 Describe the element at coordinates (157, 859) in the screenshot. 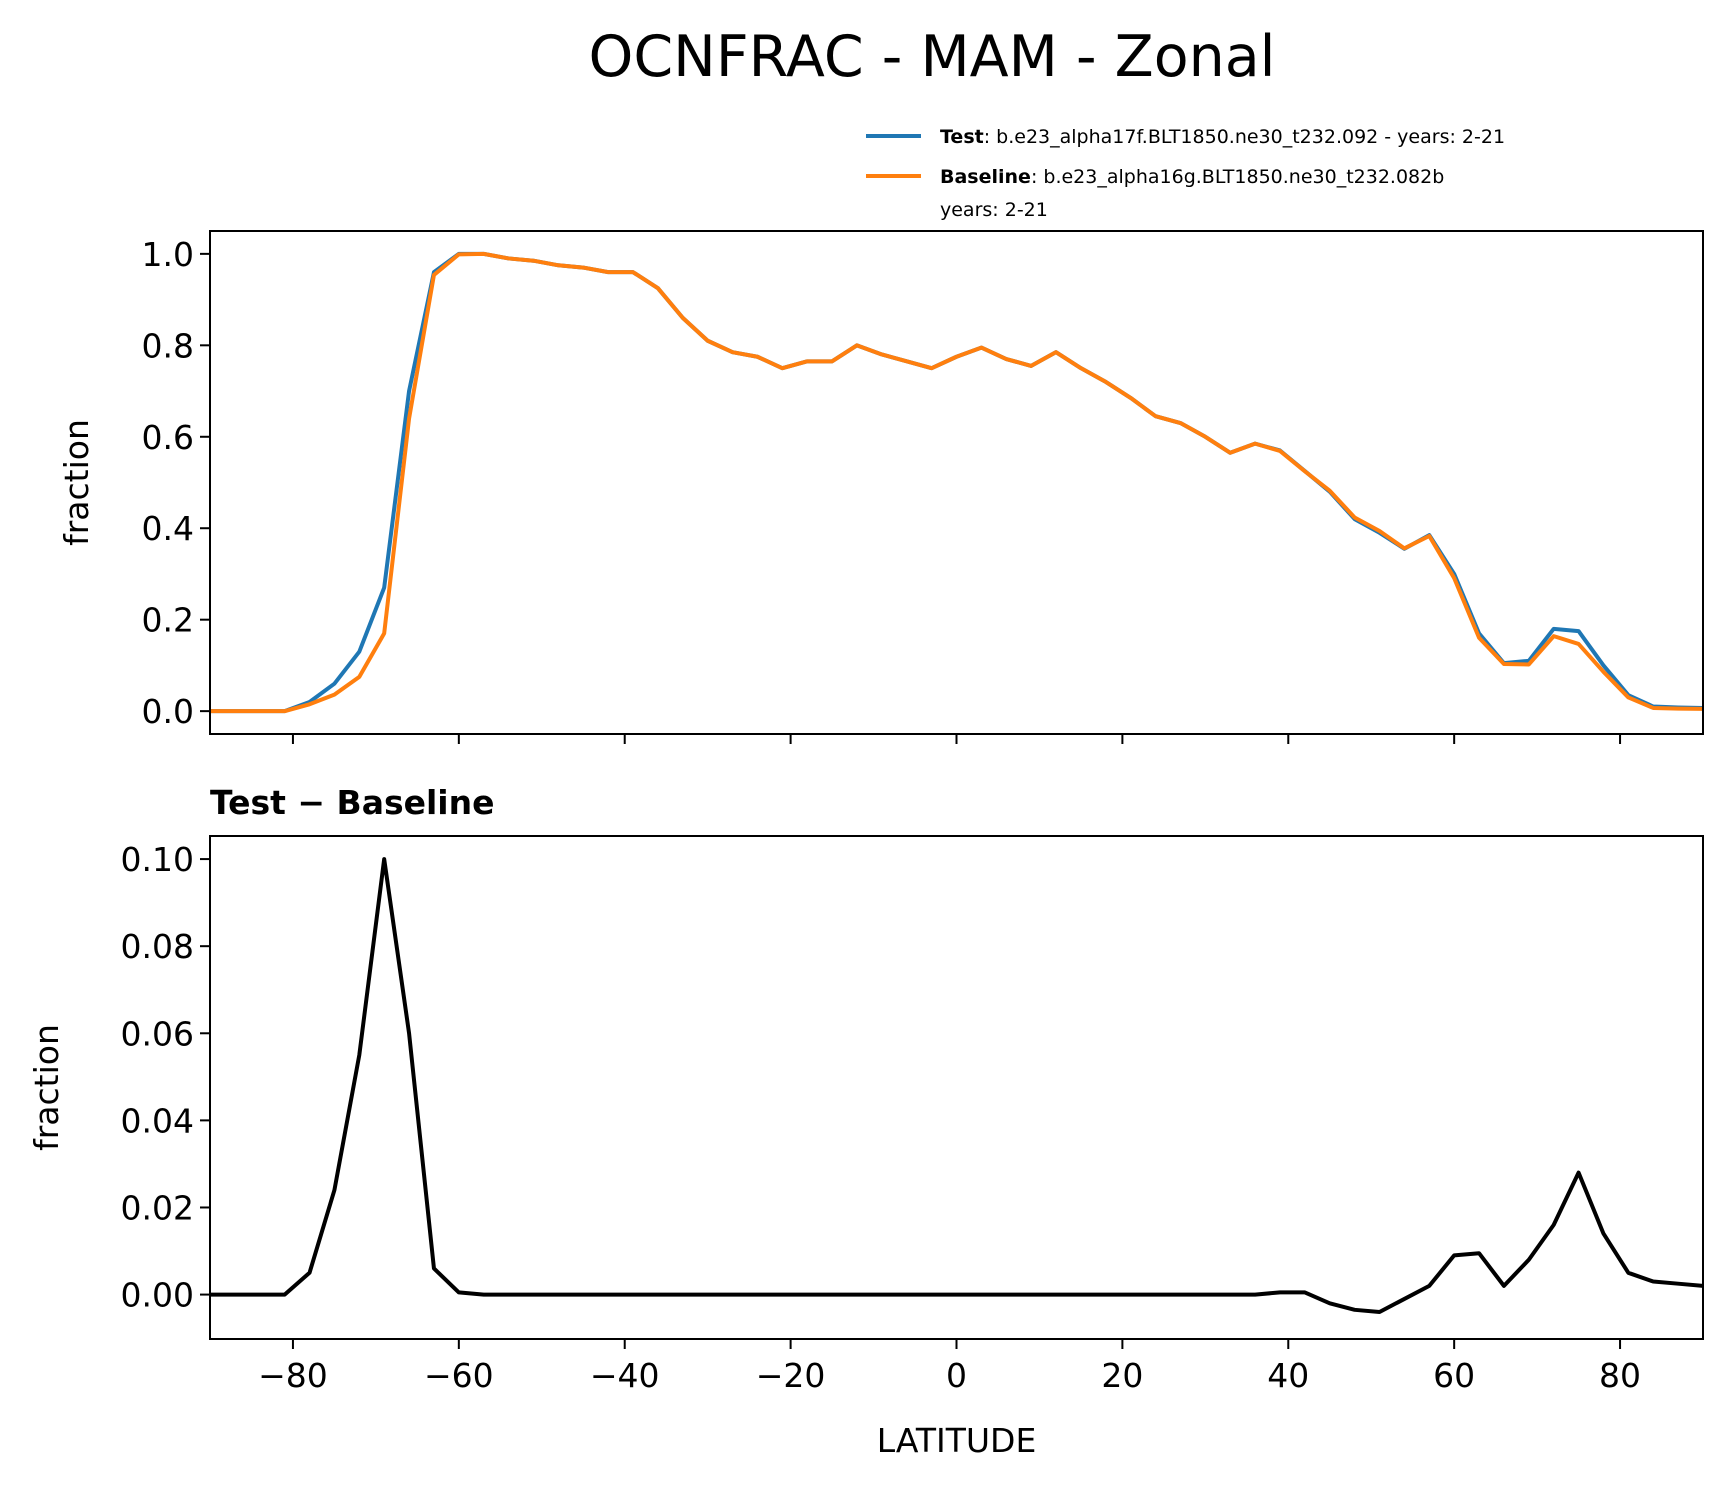

I see `y-tick-label: 0.10` at that location.